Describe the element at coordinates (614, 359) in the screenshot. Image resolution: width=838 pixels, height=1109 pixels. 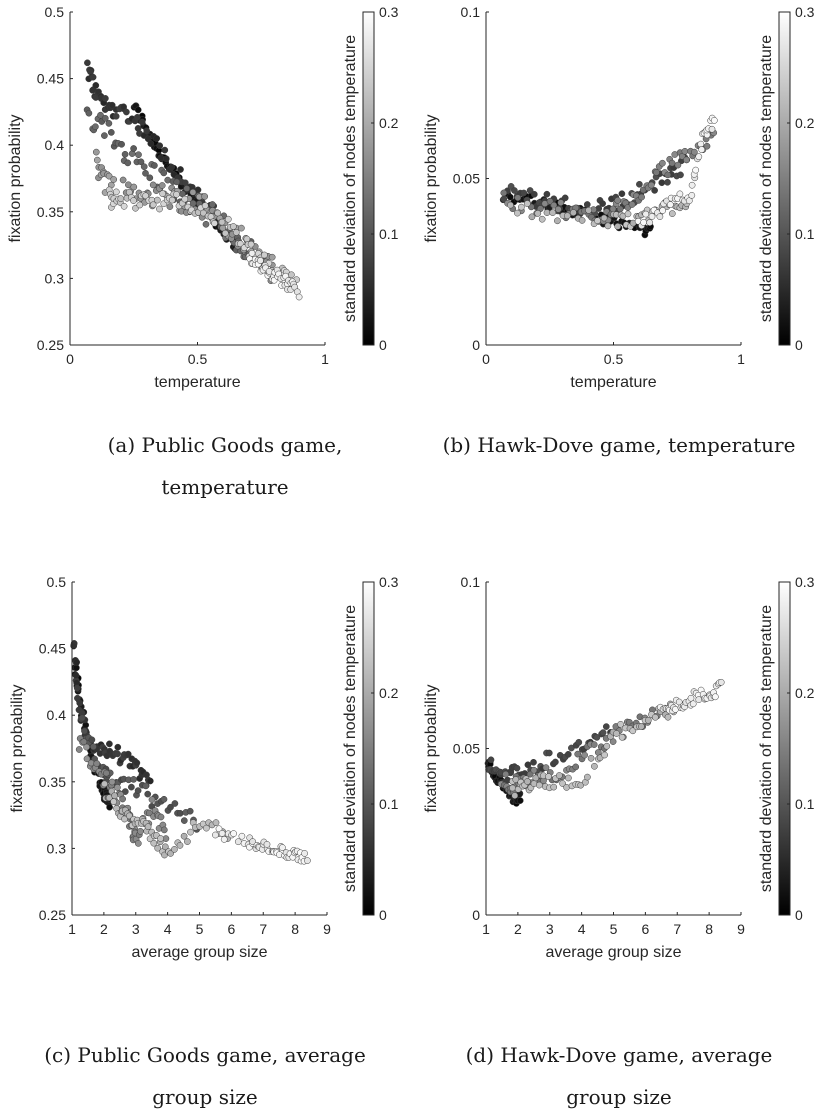
I see `x-tick-label: 0.5` at that location.